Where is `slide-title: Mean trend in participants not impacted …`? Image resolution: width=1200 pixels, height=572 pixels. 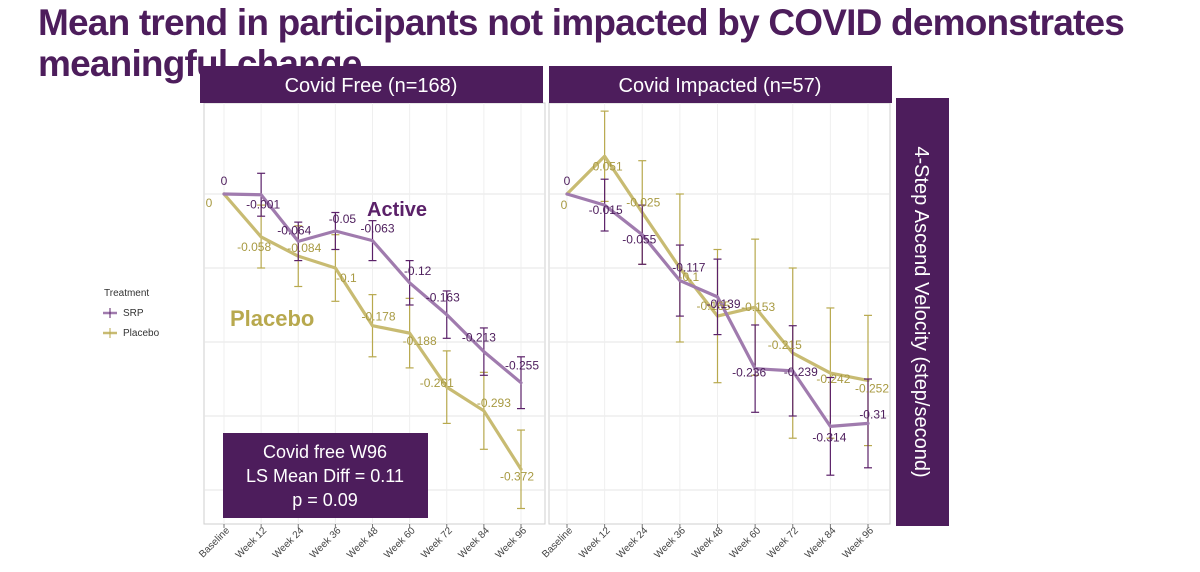
slide-title: Mean trend in participants not impacted … is located at coordinates (581, 43).